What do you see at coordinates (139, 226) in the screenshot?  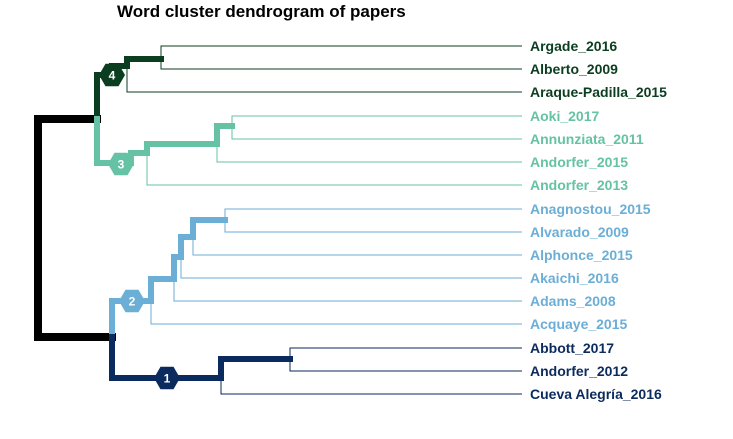 I see `cluster-badges: 4 3 2 1` at bounding box center [139, 226].